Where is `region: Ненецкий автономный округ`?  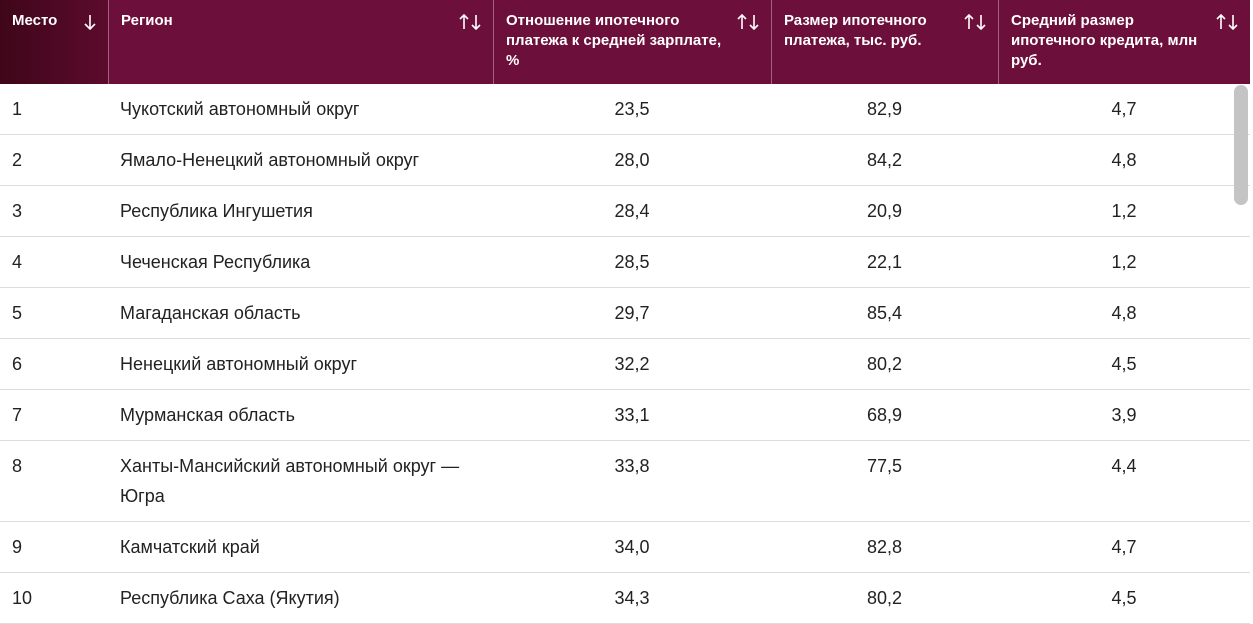 region: Ненецкий автономный округ is located at coordinates (239, 364).